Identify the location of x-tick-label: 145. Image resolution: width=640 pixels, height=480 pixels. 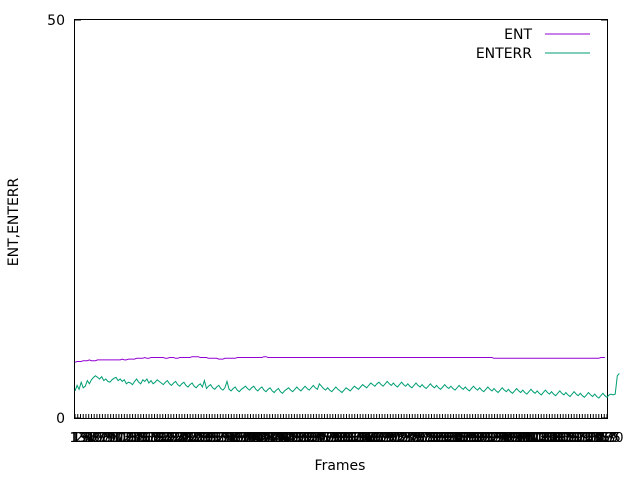
(138, 438).